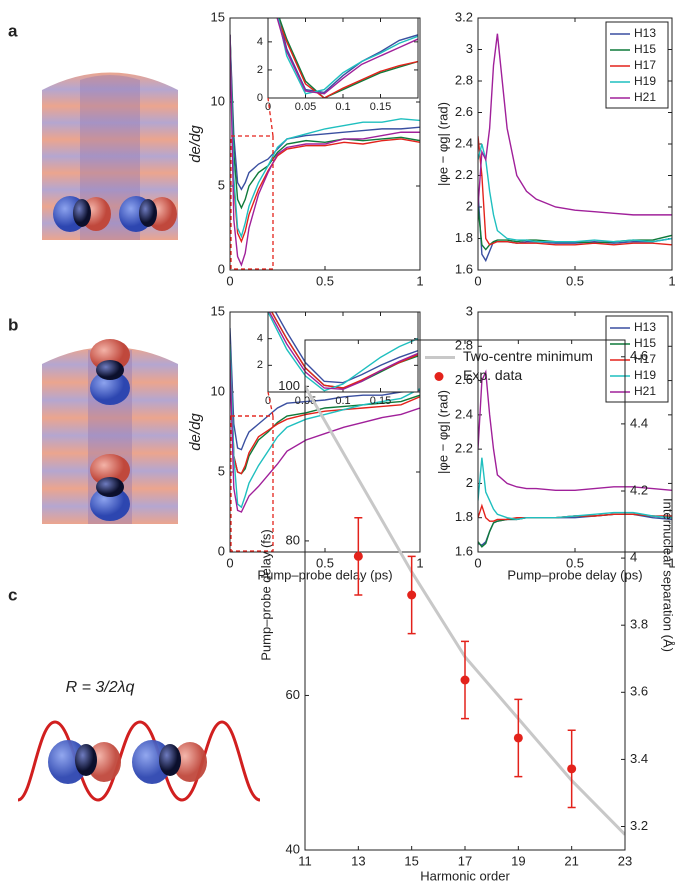 This screenshot has height=893, width=679. Describe the element at coordinates (639, 758) in the screenshot. I see `y2-tick-label: 3.4` at that location.